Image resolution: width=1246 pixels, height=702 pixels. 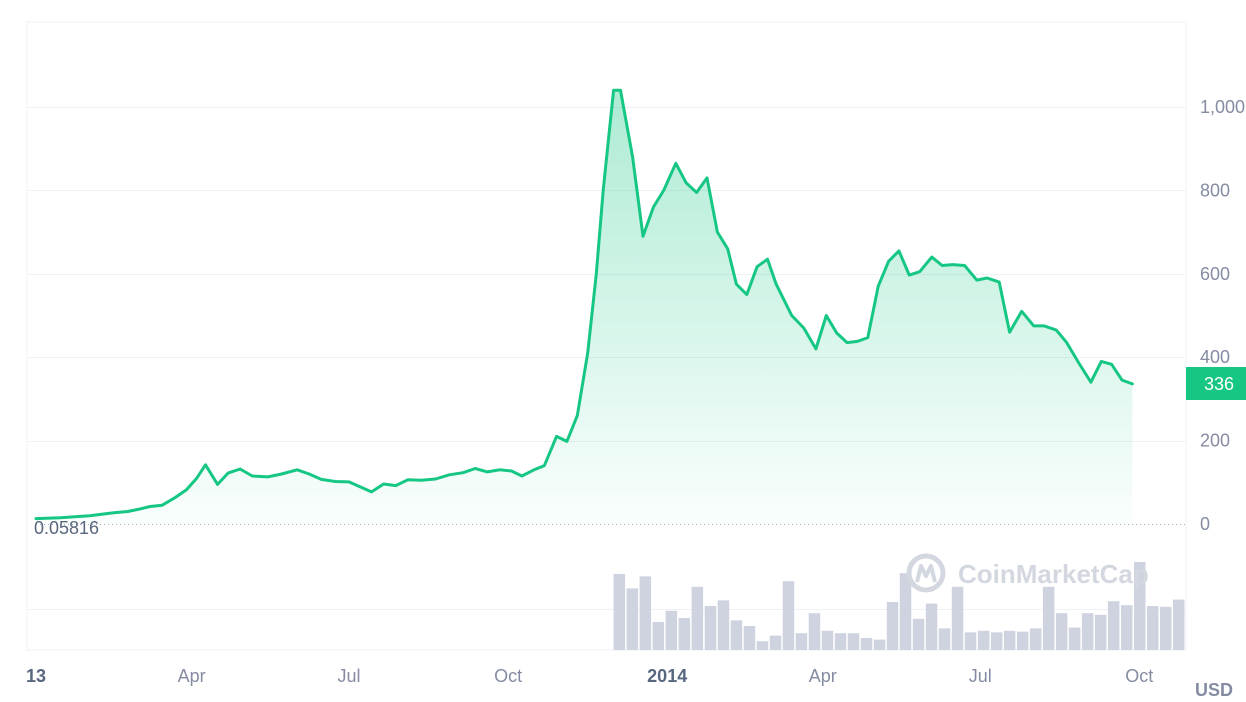 What do you see at coordinates (1205, 524) in the screenshot?
I see `y-tick-label: 0` at bounding box center [1205, 524].